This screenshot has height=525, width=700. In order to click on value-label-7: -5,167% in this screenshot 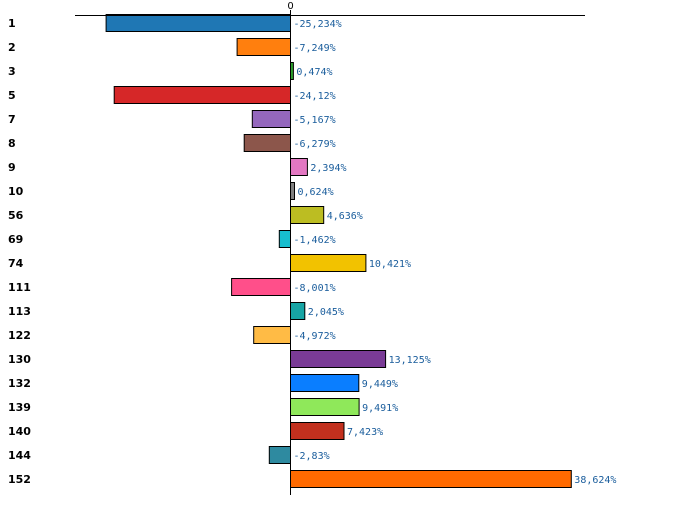, I will do `click(315, 120)`.